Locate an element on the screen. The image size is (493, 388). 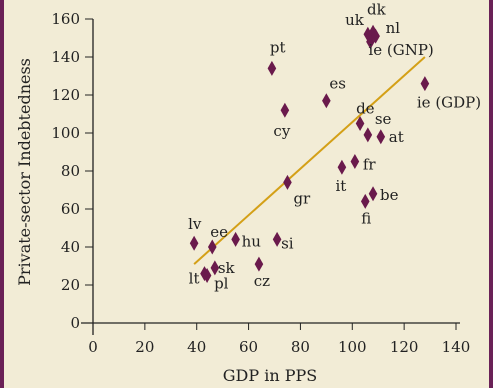
point-label: fi is located at coordinates (366, 218).